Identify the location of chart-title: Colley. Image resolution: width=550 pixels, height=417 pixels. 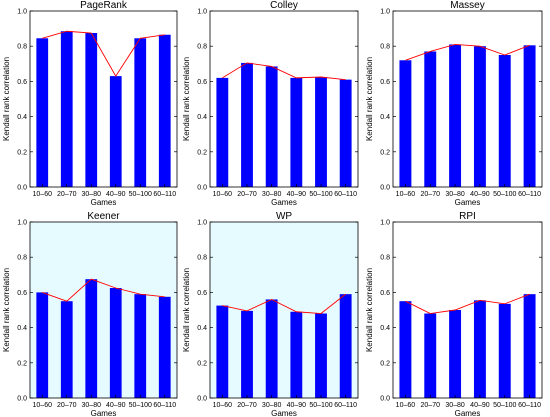
(284, 5).